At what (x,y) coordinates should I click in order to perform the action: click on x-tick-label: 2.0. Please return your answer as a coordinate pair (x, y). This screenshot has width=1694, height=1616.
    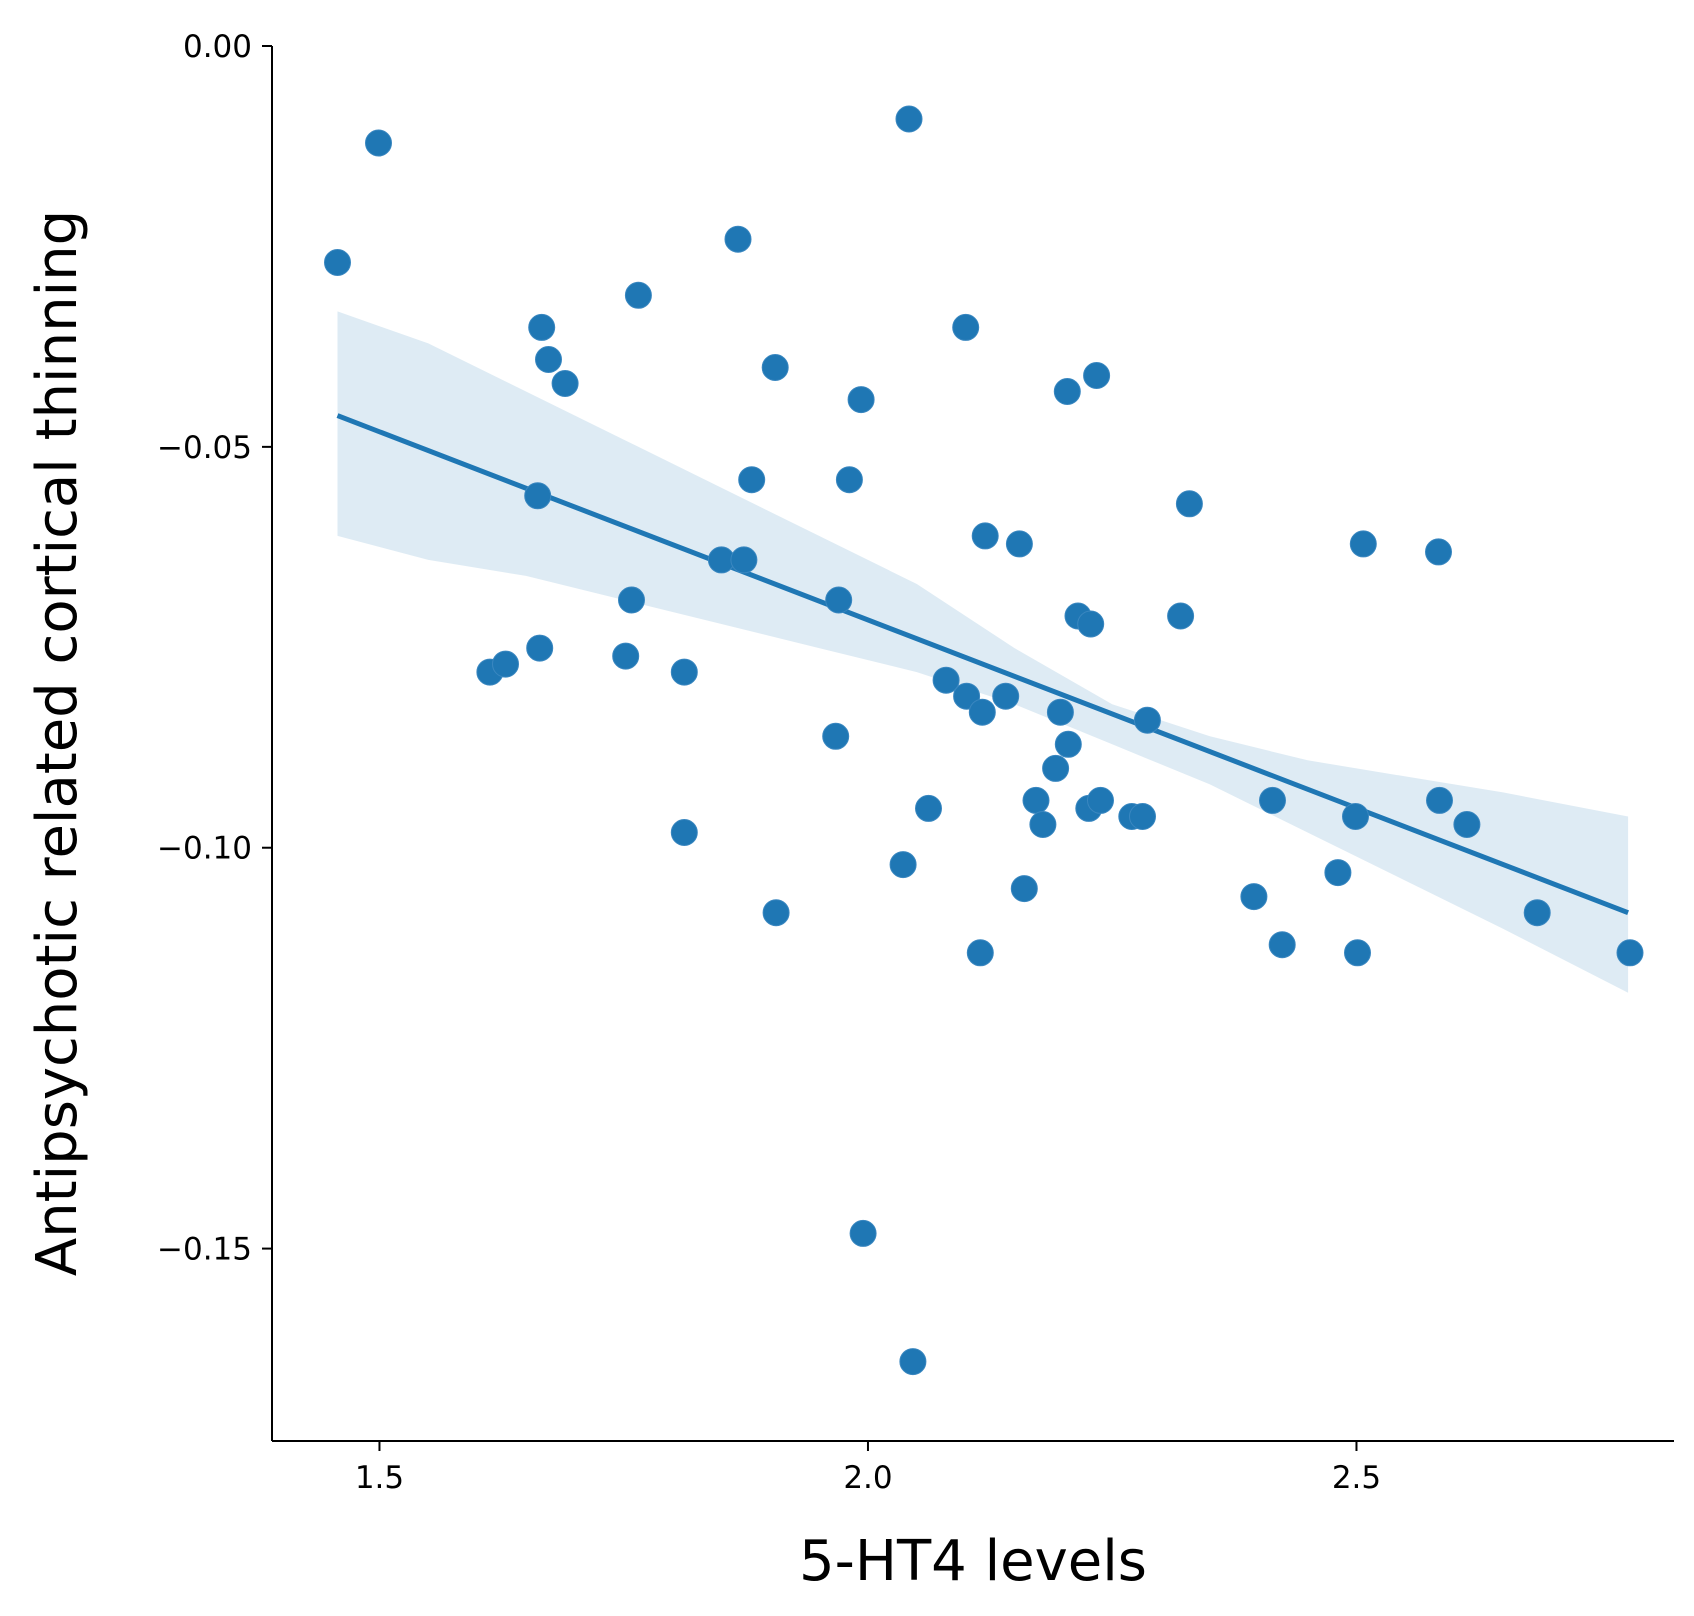
    Looking at the image, I should click on (867, 1478).